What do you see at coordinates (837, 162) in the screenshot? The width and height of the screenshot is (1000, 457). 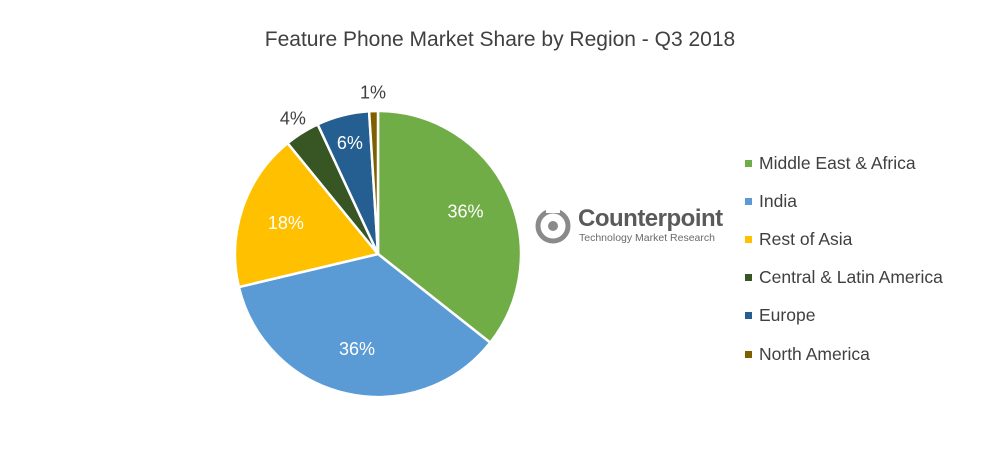 I see `legend-label: Middle East & Africa` at bounding box center [837, 162].